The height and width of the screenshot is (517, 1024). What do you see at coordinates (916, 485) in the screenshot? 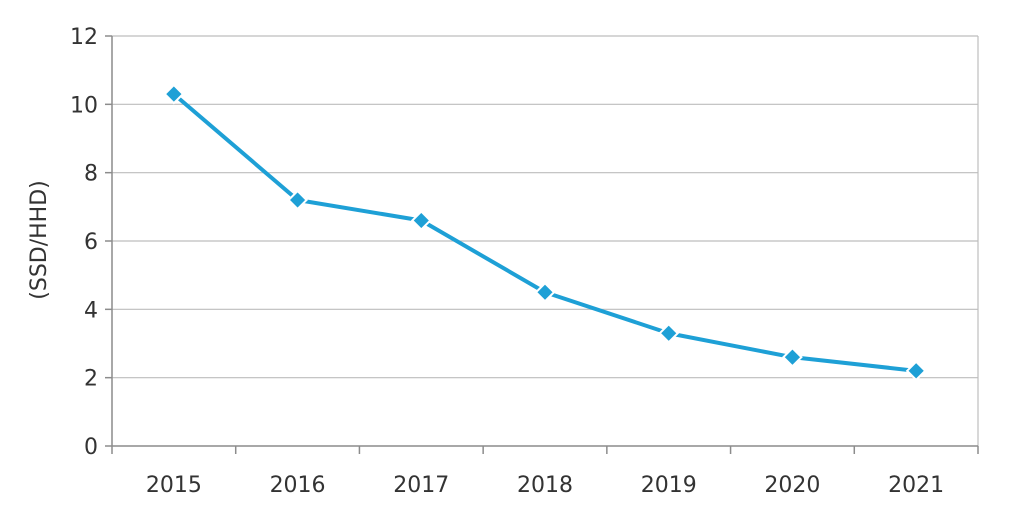
I see `x-tick-label: 2021` at bounding box center [916, 485].